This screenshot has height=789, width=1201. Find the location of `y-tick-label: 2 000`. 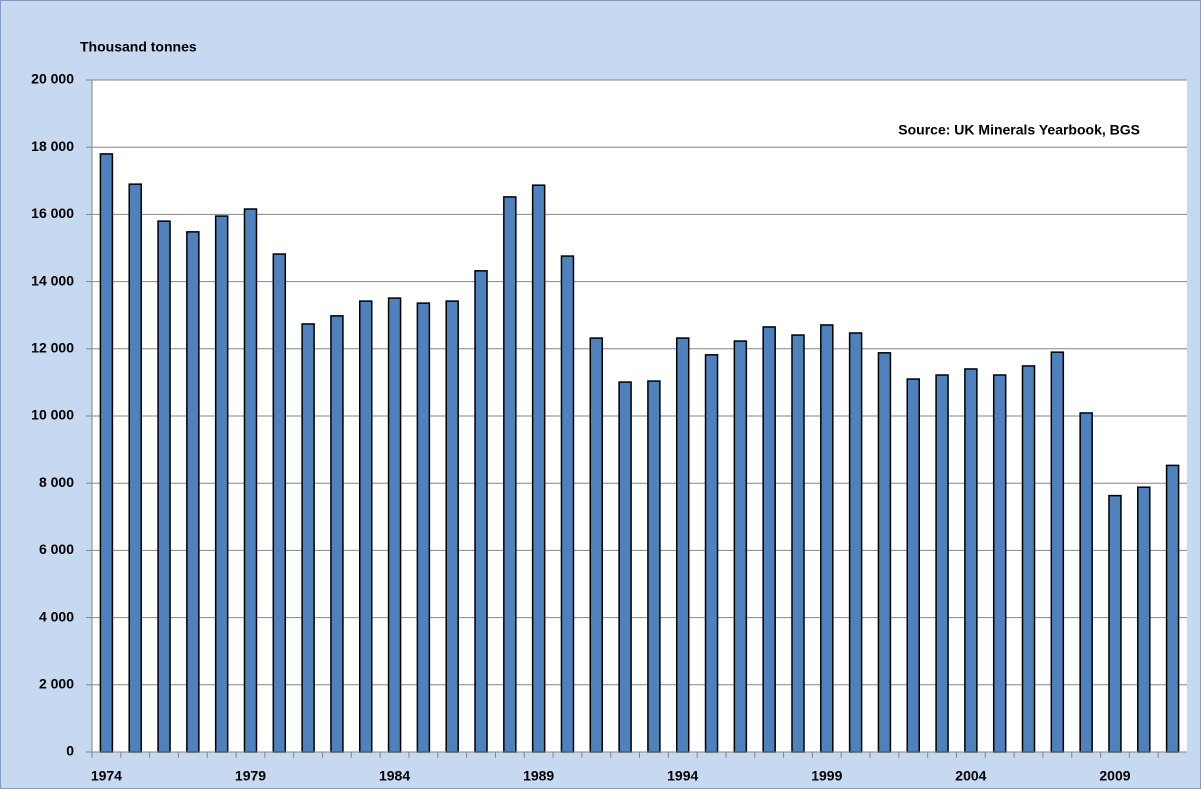

y-tick-label: 2 000 is located at coordinates (56, 684).